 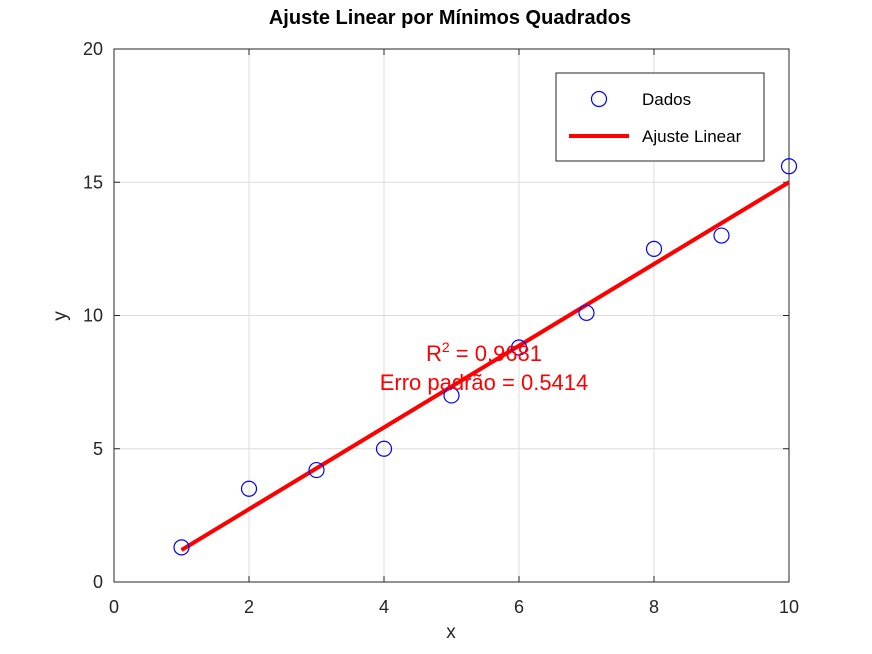 What do you see at coordinates (450, 18) in the screenshot?
I see `chart-title: Ajuste Linear por Mínimos Quadrados` at bounding box center [450, 18].